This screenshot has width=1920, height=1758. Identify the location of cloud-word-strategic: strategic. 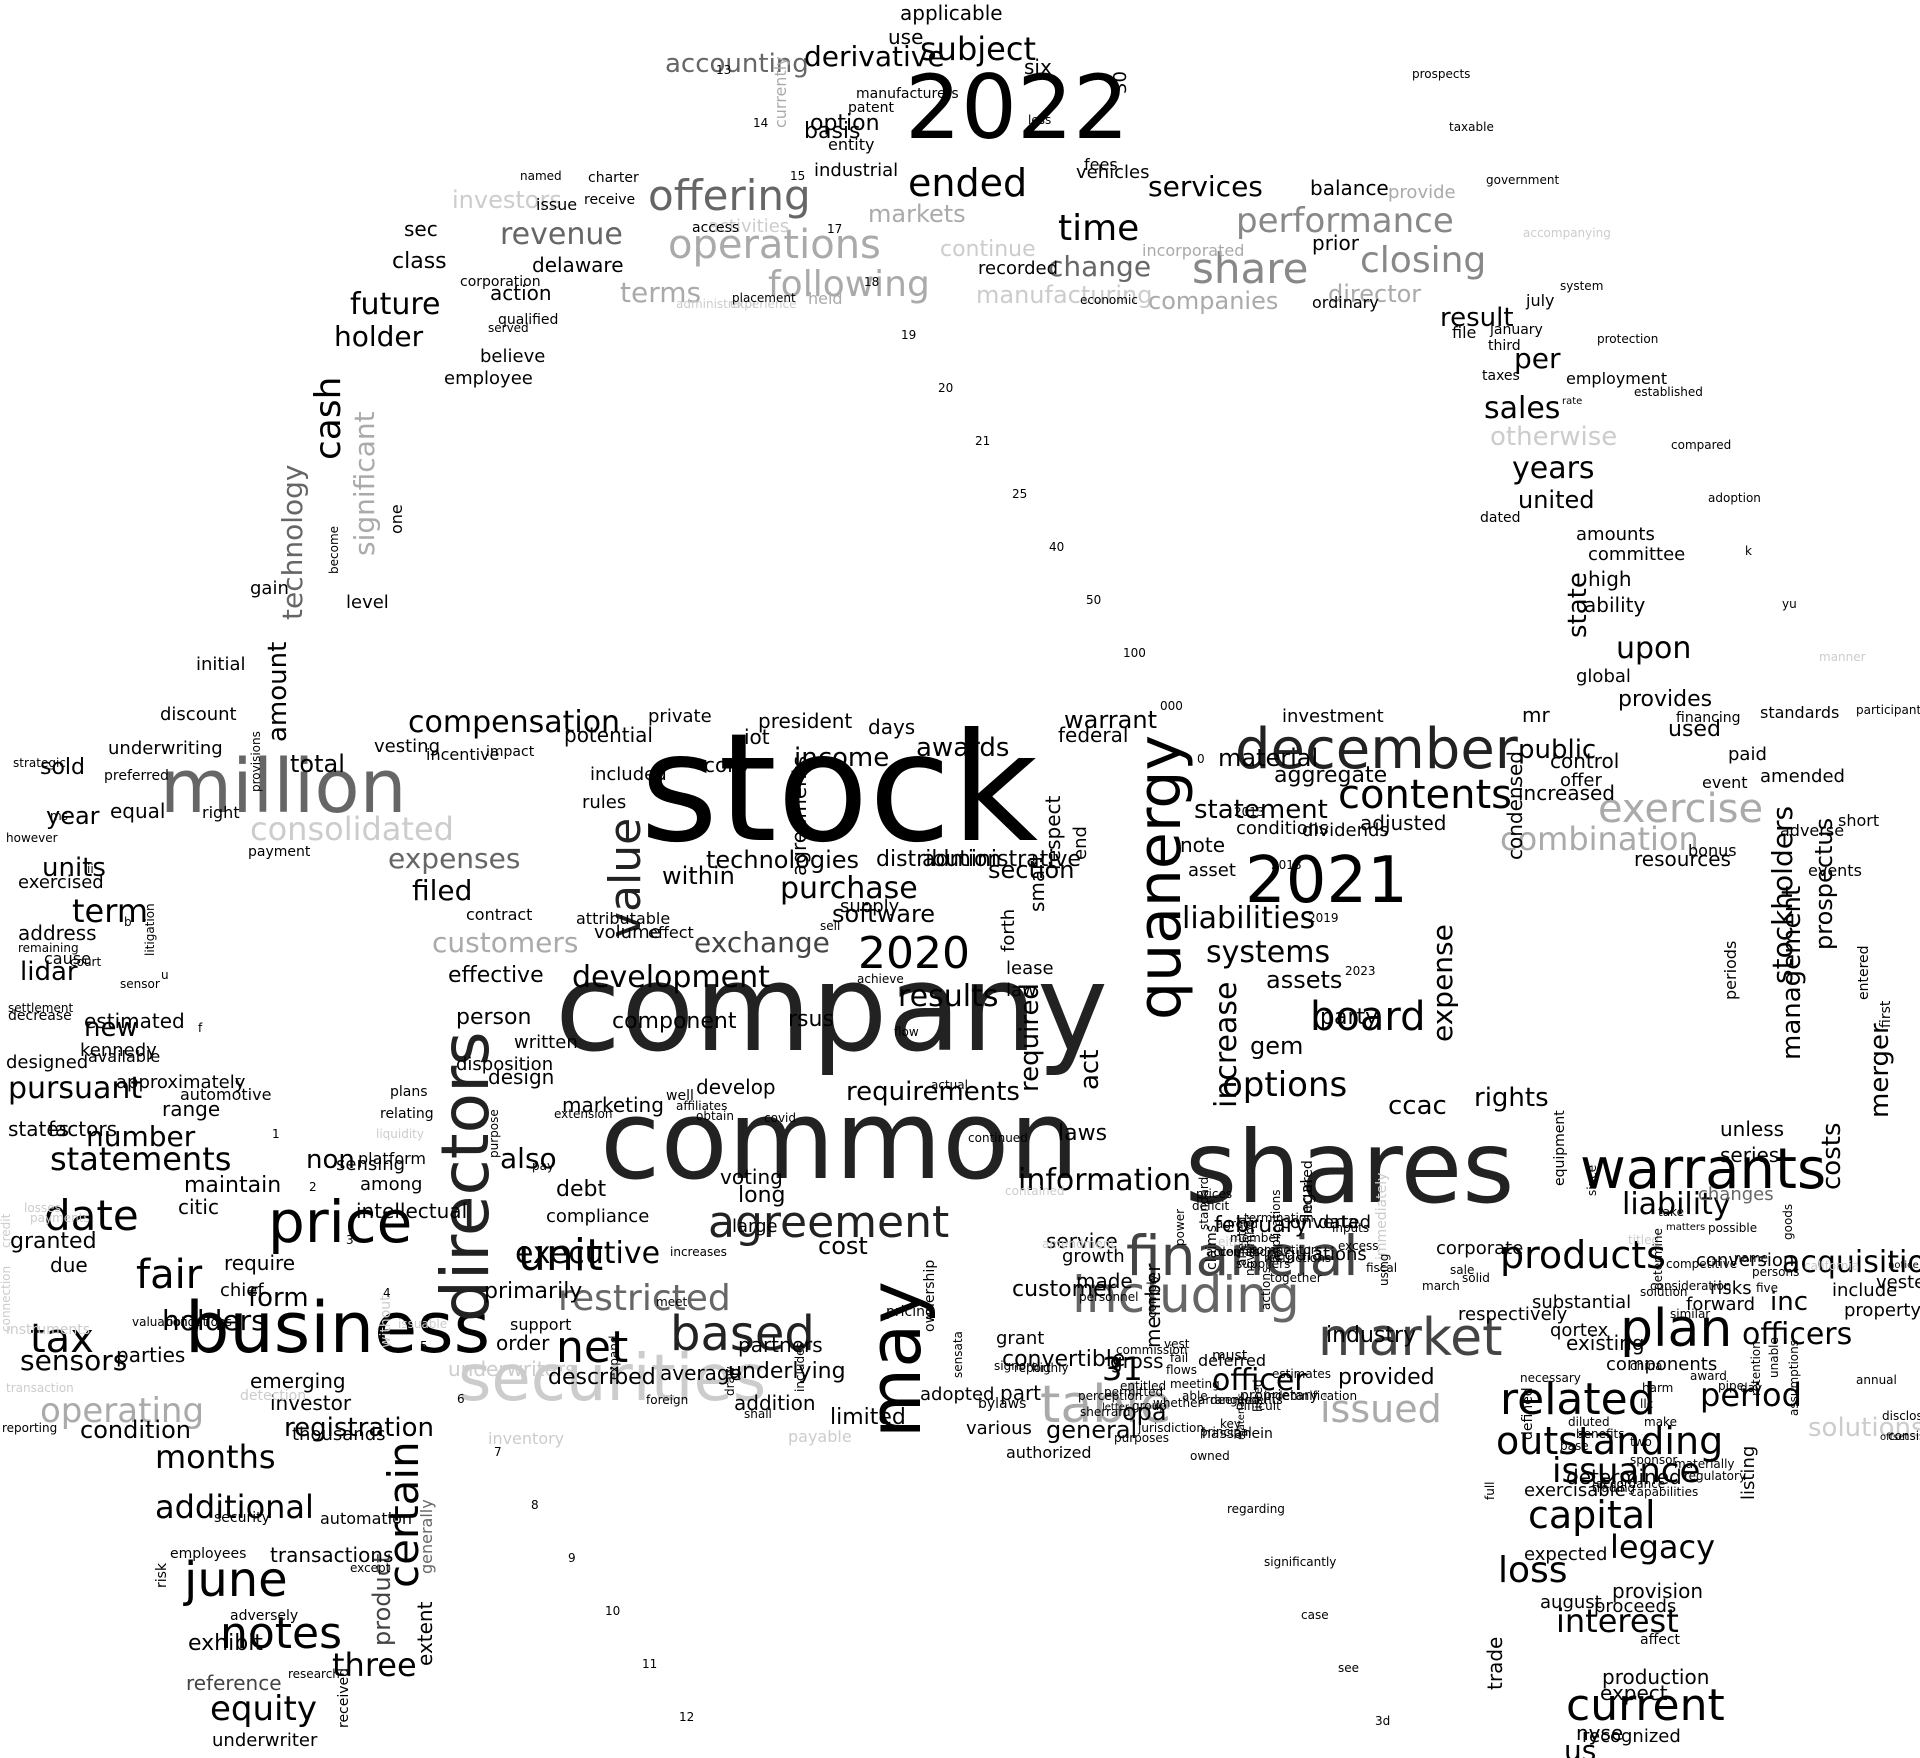
(39, 763).